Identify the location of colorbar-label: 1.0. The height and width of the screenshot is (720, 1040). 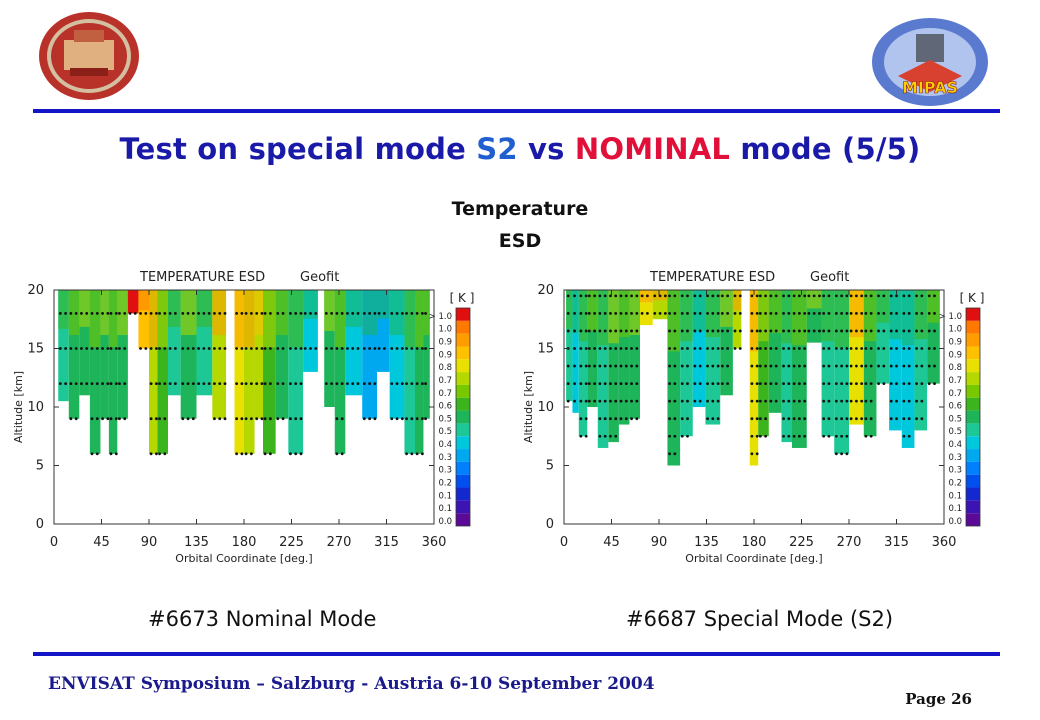
(445, 330).